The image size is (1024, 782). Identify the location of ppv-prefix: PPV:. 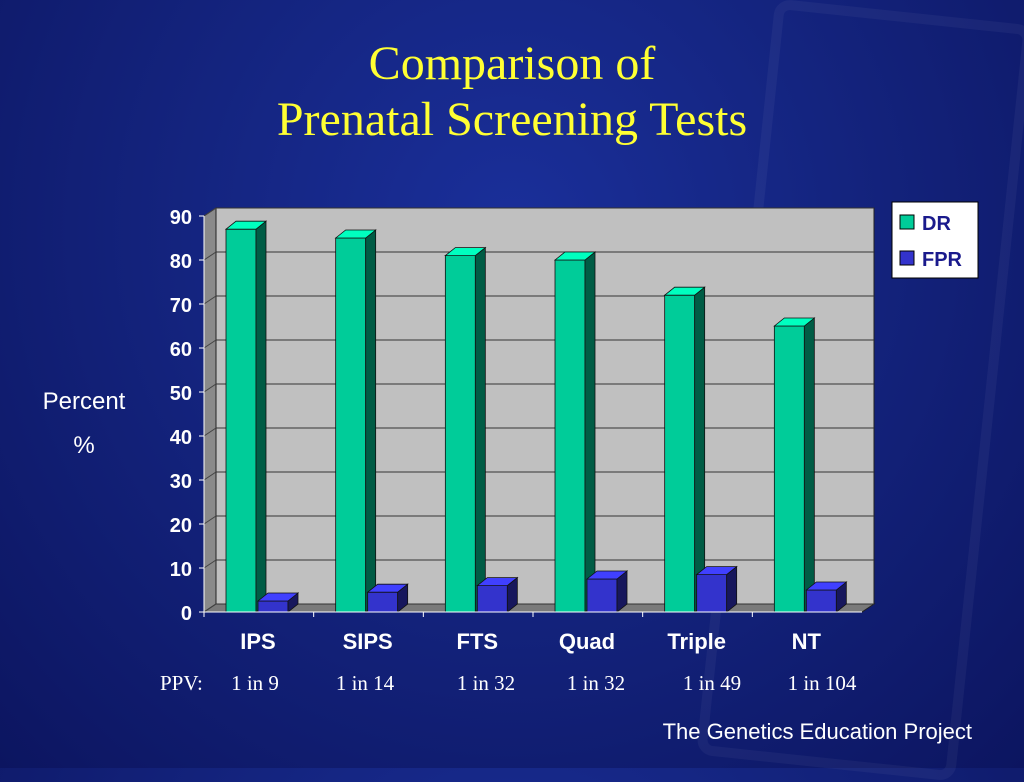
(181, 683).